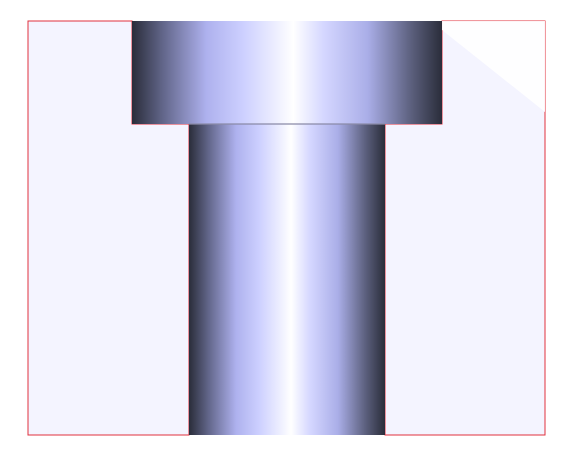 The height and width of the screenshot is (468, 566). What do you see at coordinates (493, 66) in the screenshot?
I see `right-block-shading` at bounding box center [493, 66].